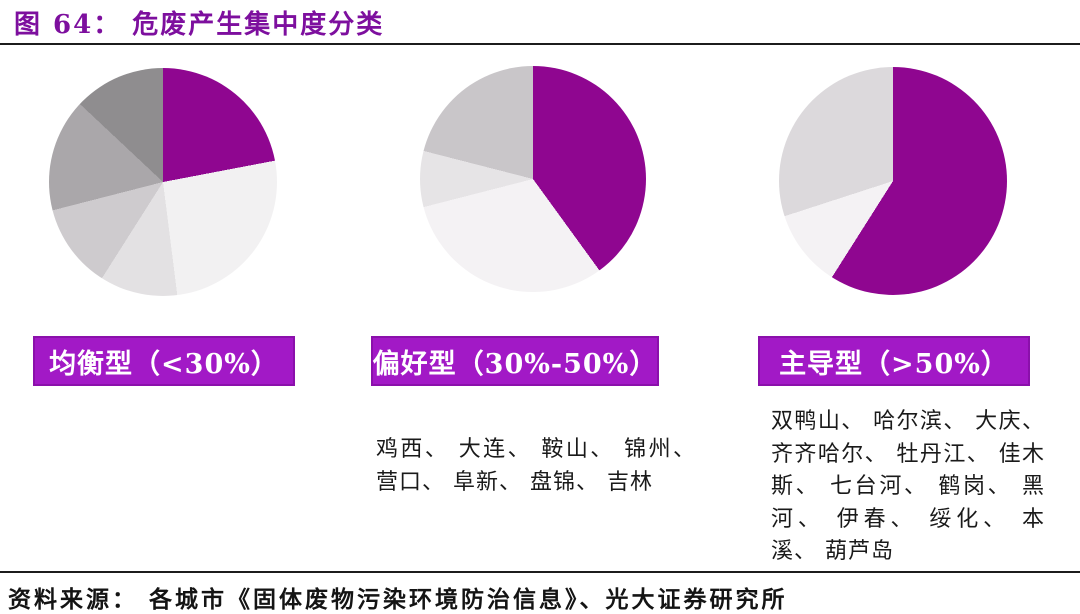  I want to click on category-label-dominant: 主导型（>50%）, so click(894, 361).